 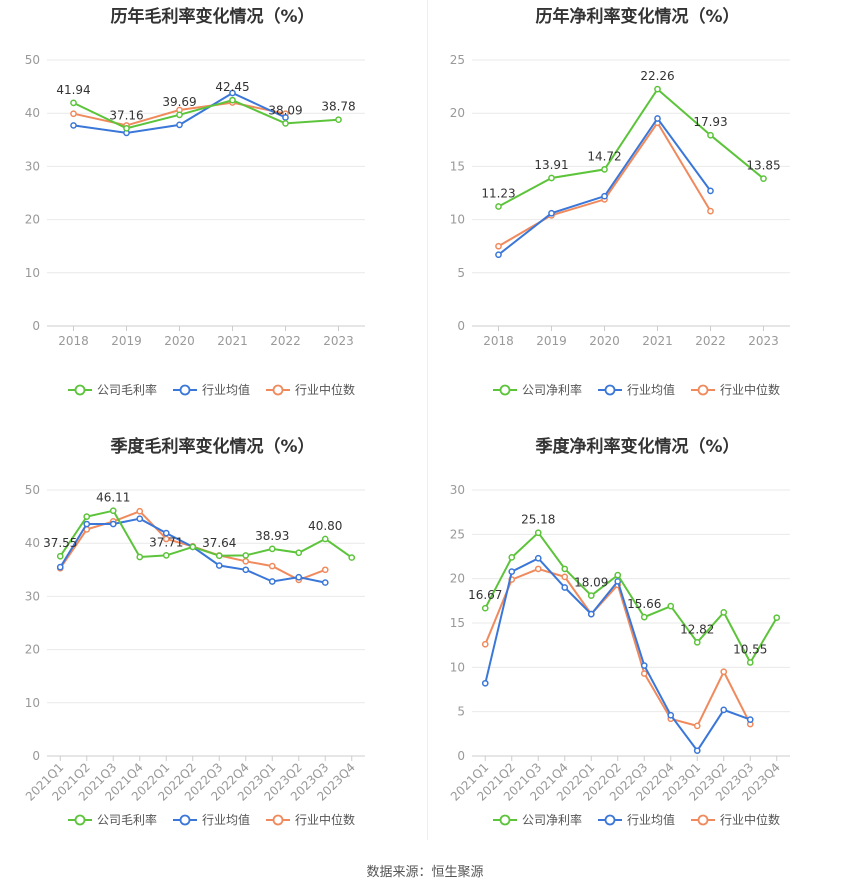 What do you see at coordinates (219, 543) in the screenshot?
I see `data-label: 37.64` at bounding box center [219, 543].